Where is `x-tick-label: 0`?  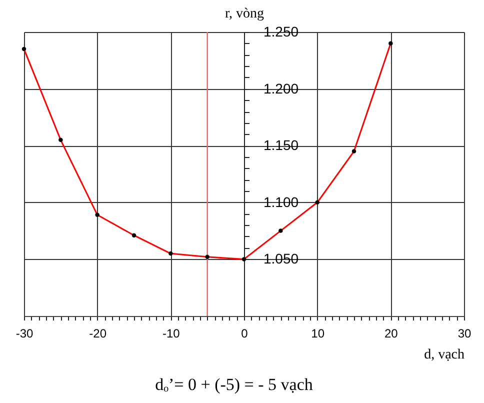
x-tick-label: 0 is located at coordinates (244, 333).